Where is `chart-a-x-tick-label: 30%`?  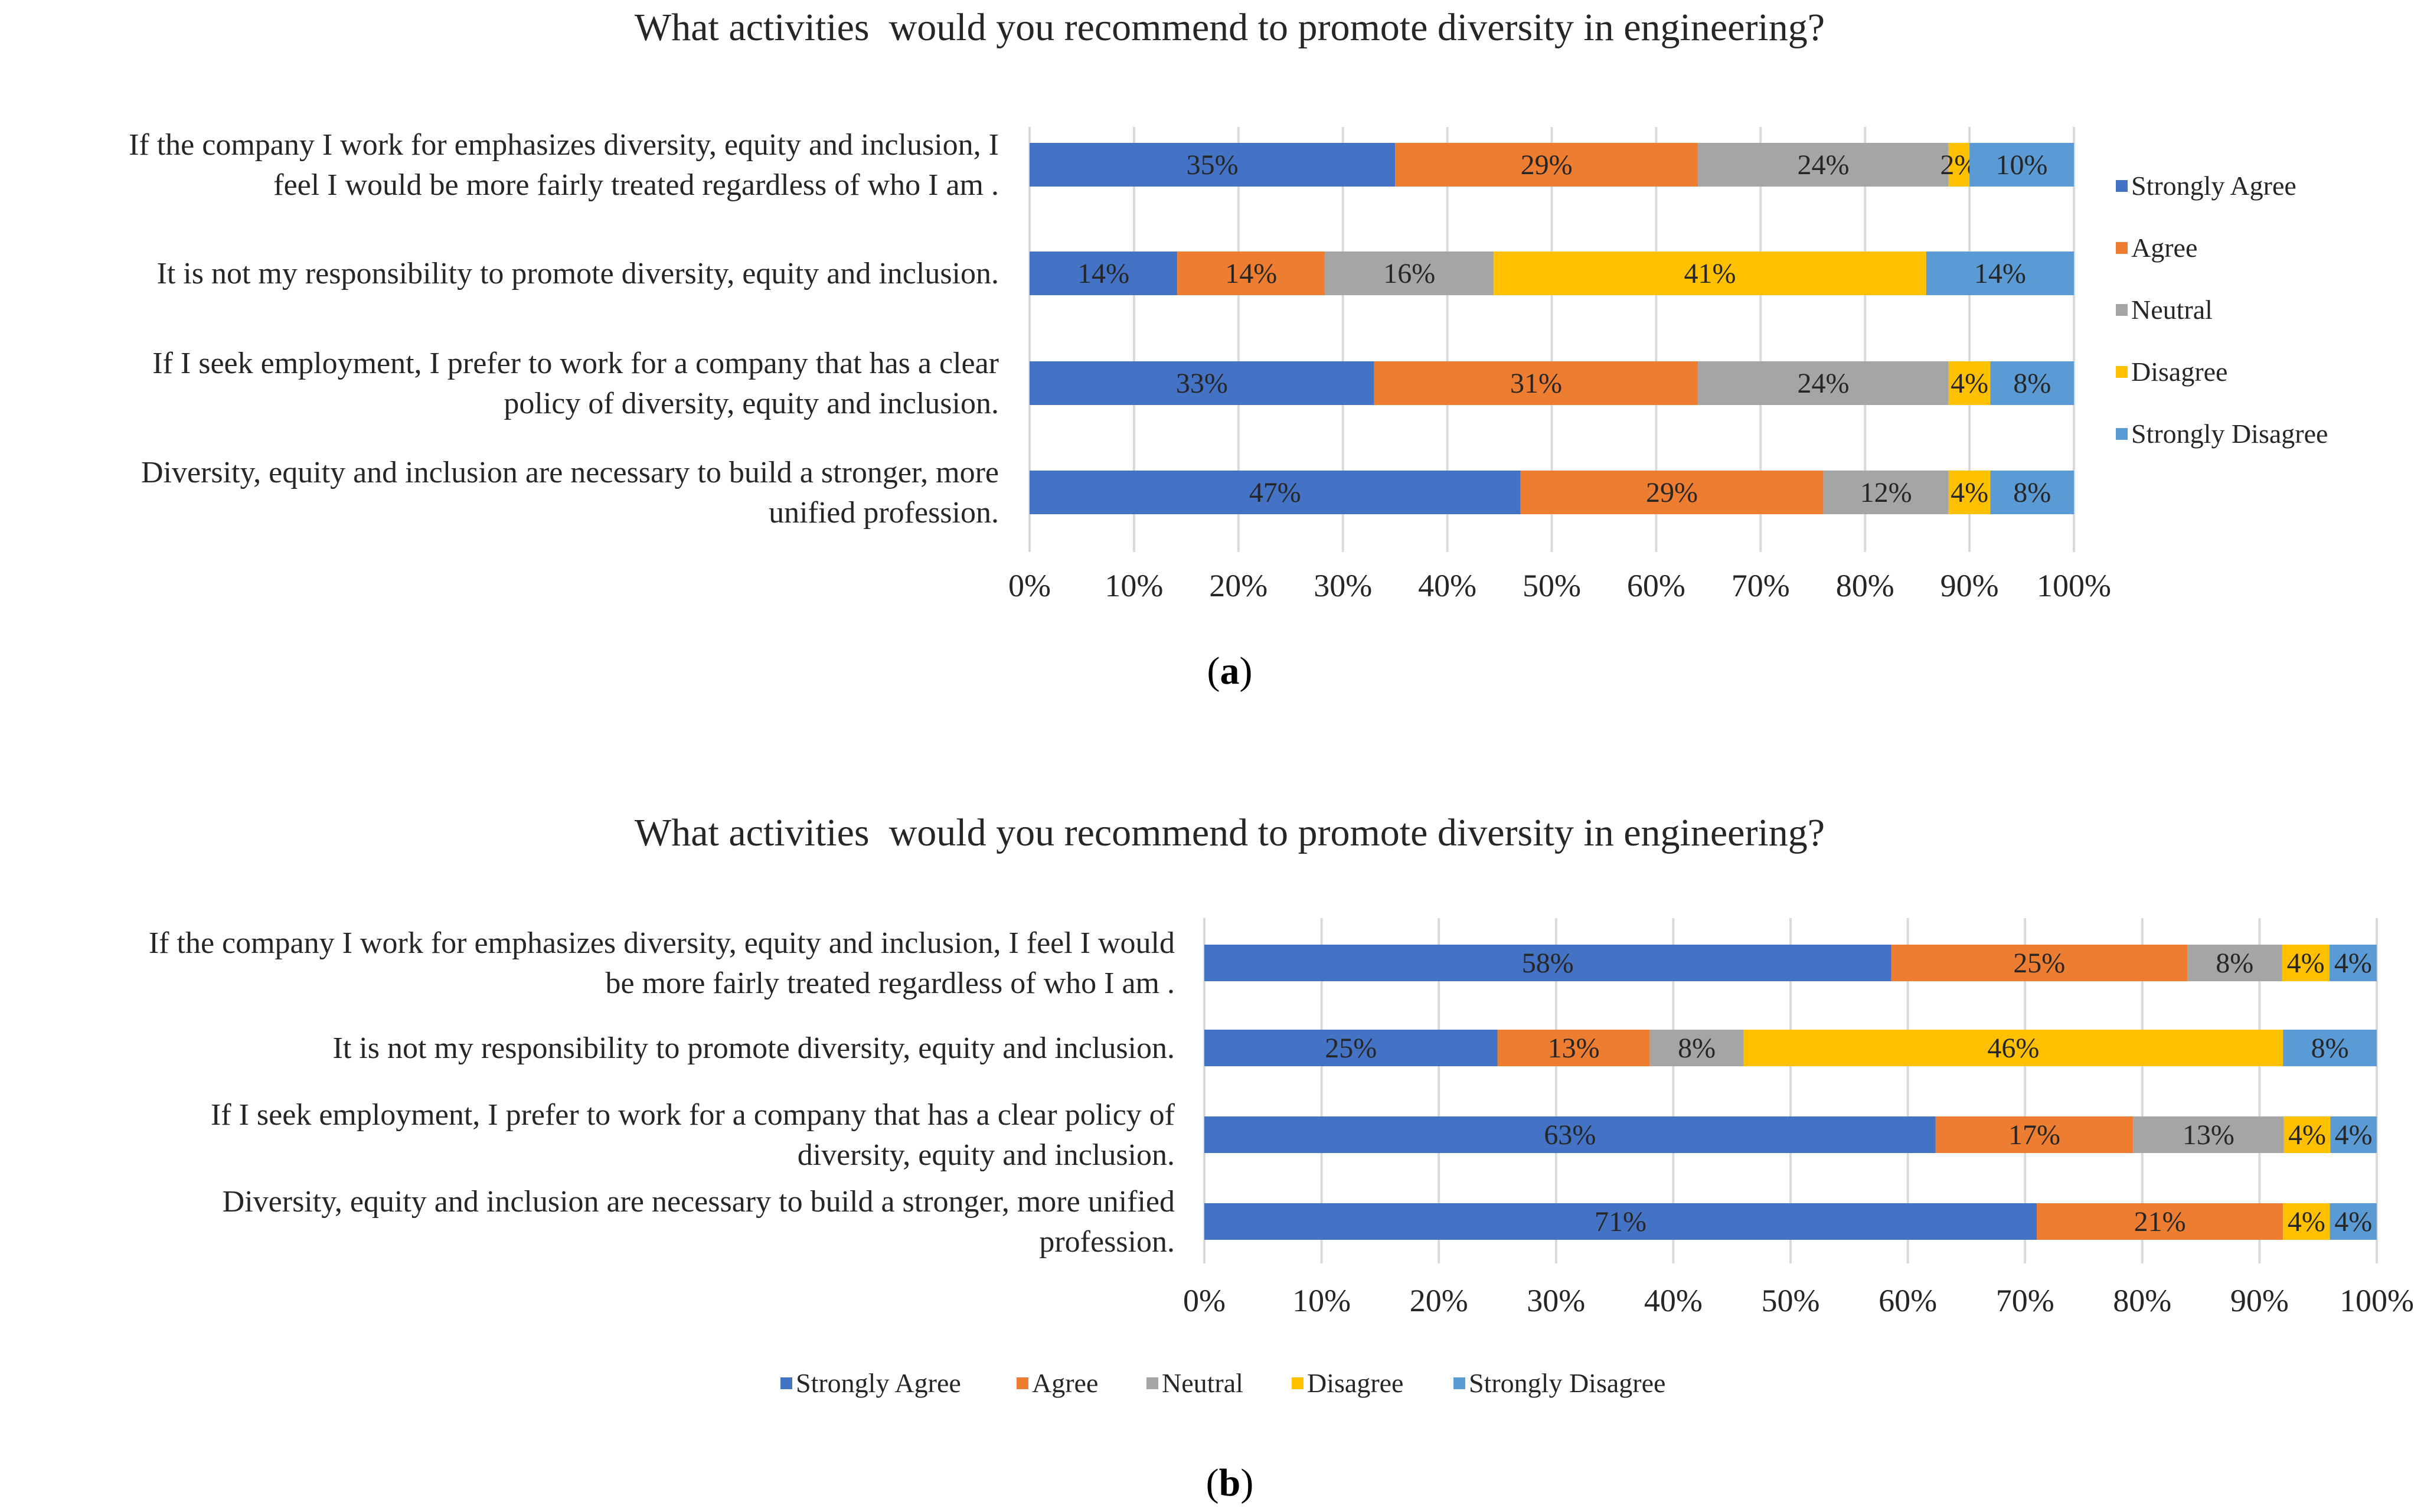 chart-a-x-tick-label: 30% is located at coordinates (1343, 585).